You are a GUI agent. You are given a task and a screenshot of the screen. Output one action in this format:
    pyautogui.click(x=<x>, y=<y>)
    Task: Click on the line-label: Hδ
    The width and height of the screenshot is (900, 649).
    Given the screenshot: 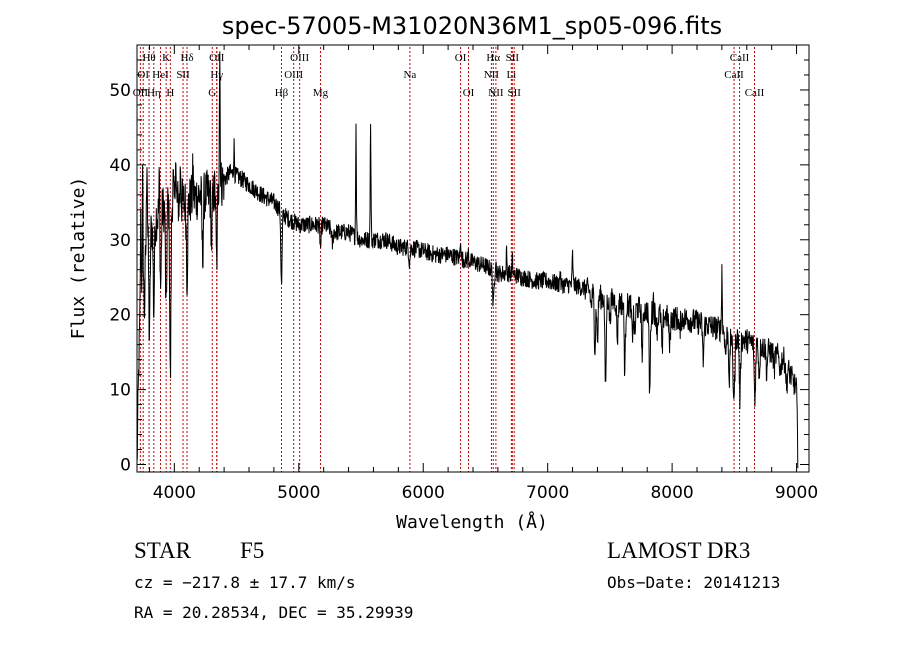 What is the action you would take?
    pyautogui.click(x=186, y=58)
    